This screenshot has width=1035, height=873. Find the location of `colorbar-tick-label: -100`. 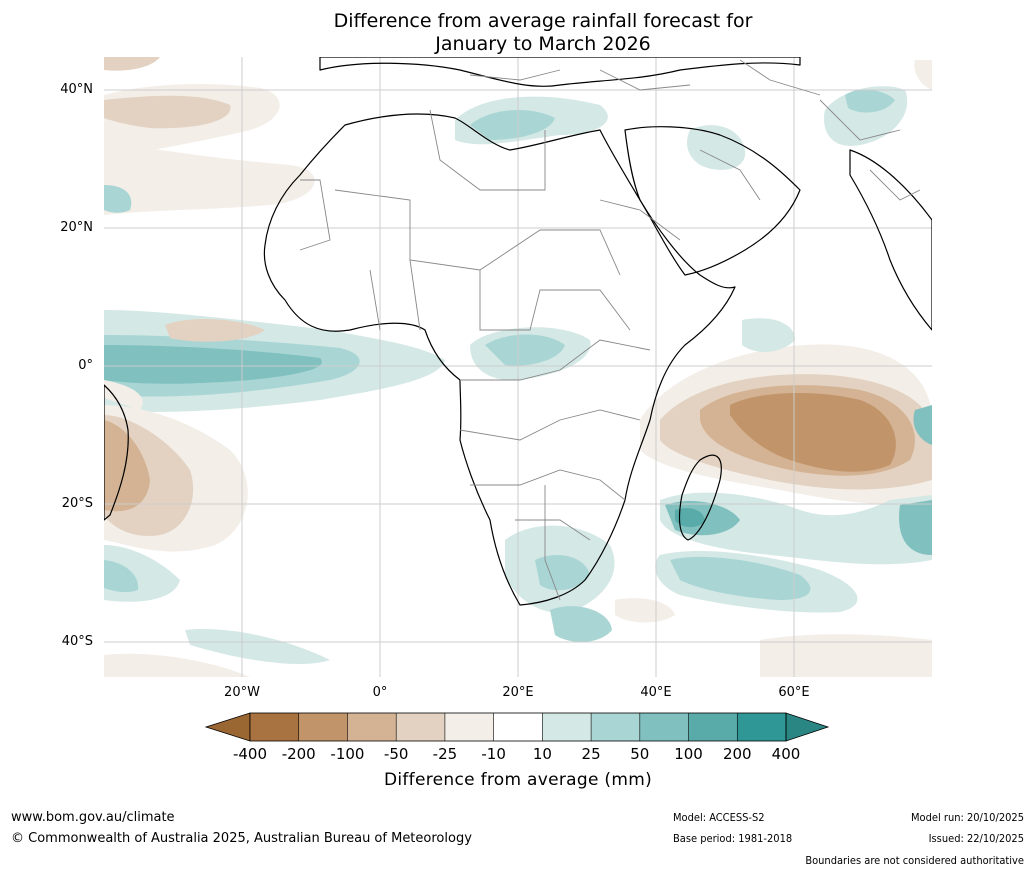

colorbar-tick-label: -100 is located at coordinates (347, 754).